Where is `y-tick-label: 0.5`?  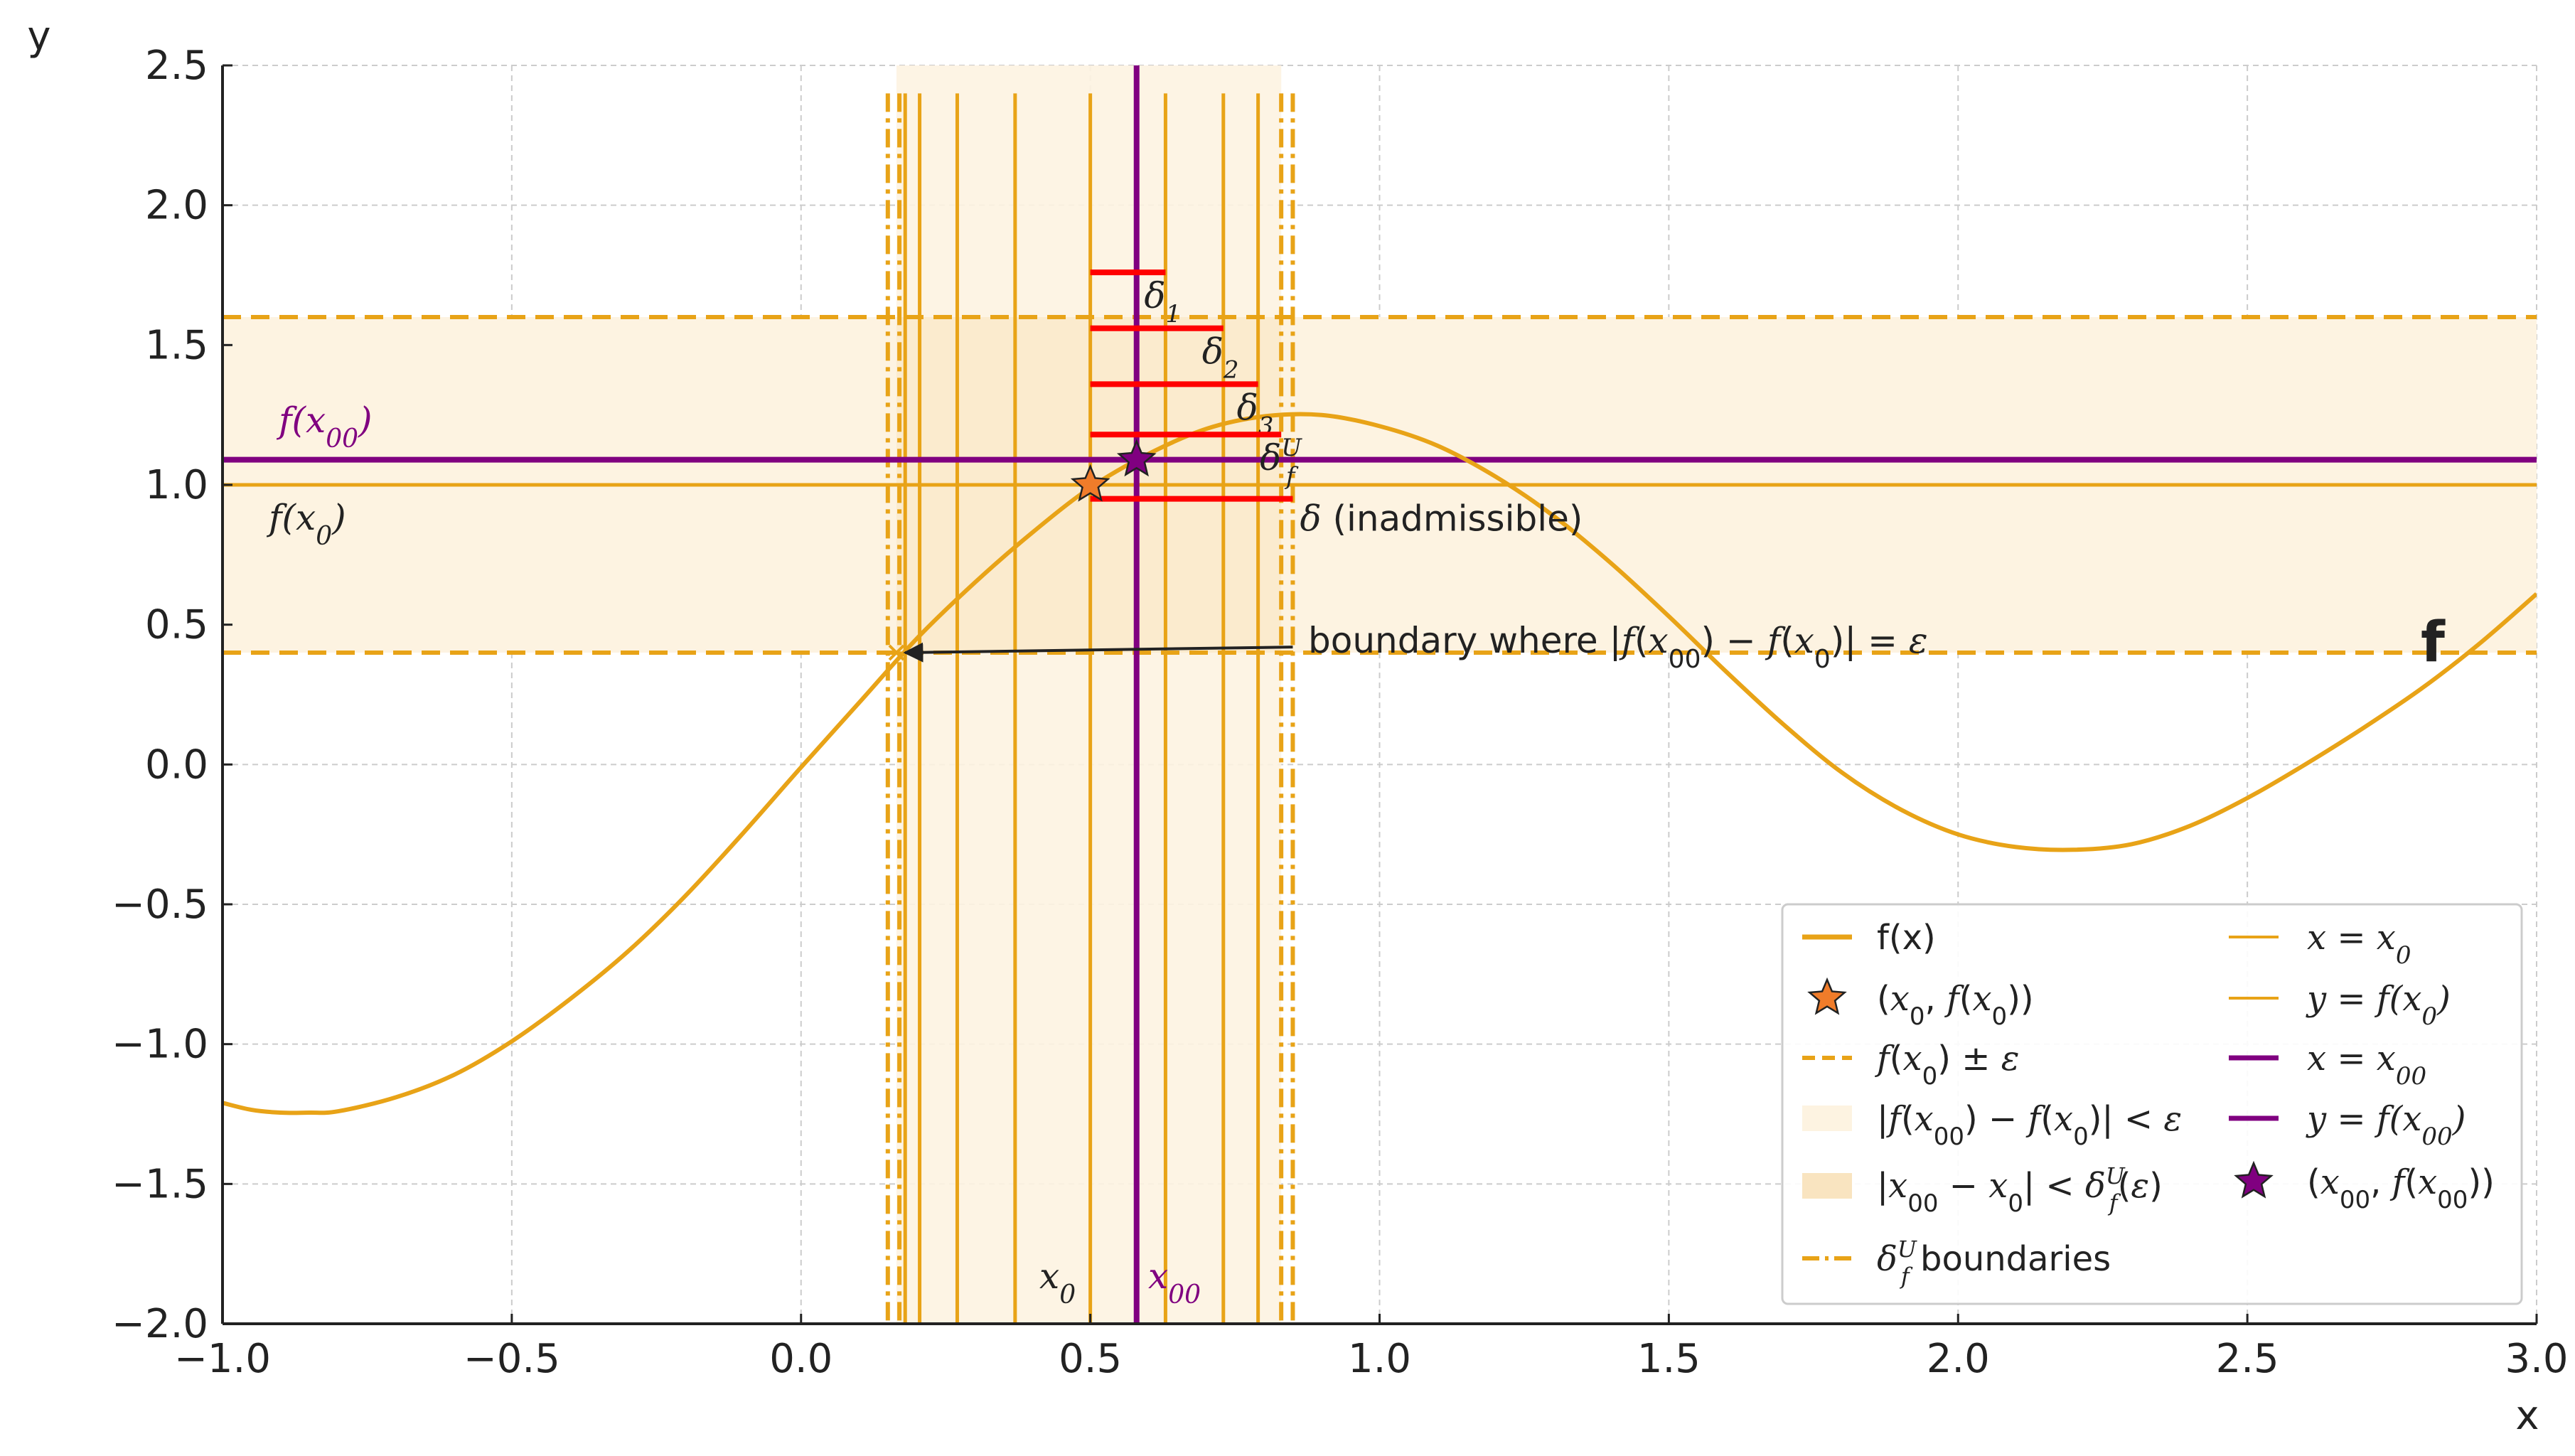 y-tick-label: 0.5 is located at coordinates (176, 625).